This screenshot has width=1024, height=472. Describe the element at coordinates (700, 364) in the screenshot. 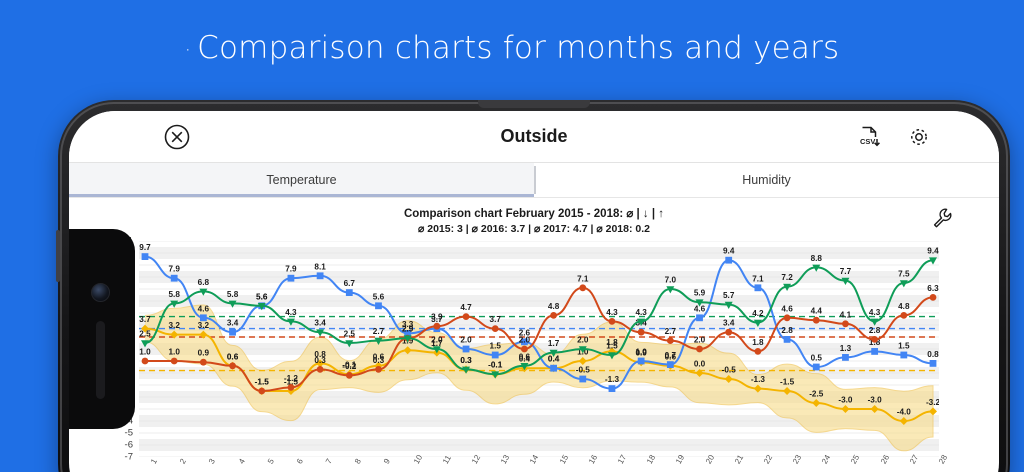

I see `data-point-label: 0.0` at that location.